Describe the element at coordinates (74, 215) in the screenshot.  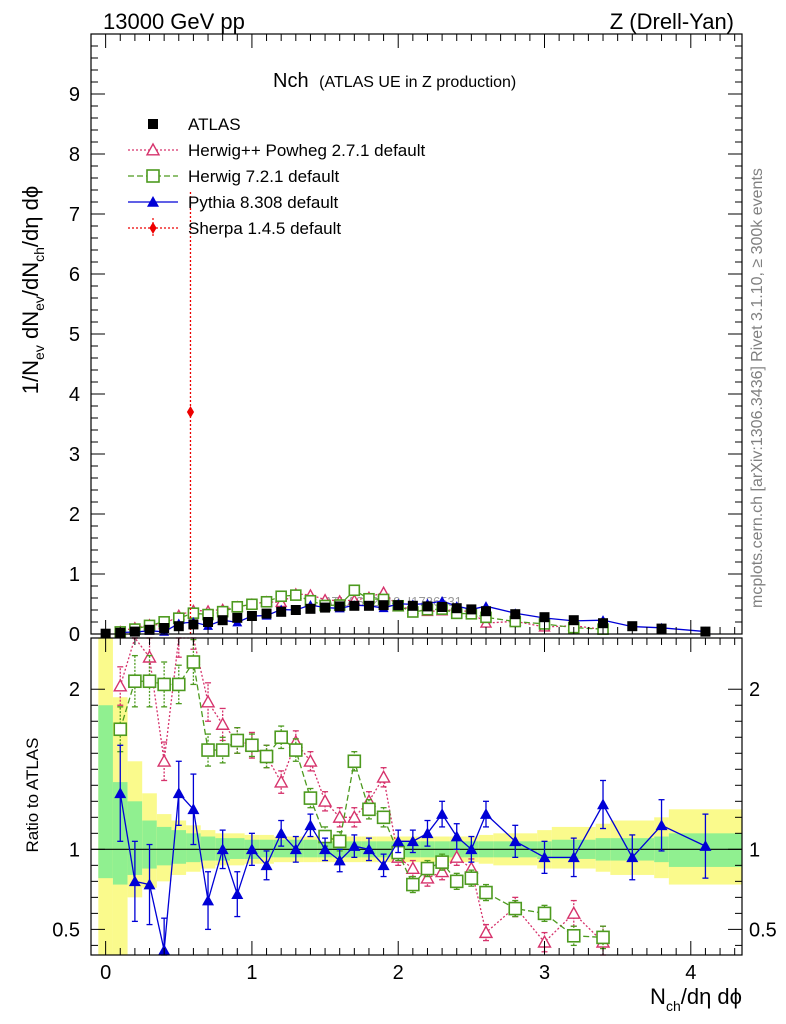
I see `y-tick-label: 7` at that location.